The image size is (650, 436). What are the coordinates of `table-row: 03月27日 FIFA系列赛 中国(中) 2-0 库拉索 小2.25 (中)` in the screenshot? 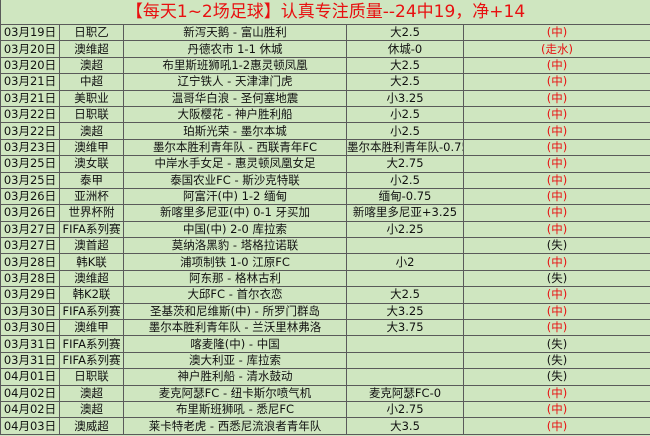 It's located at (325, 229).